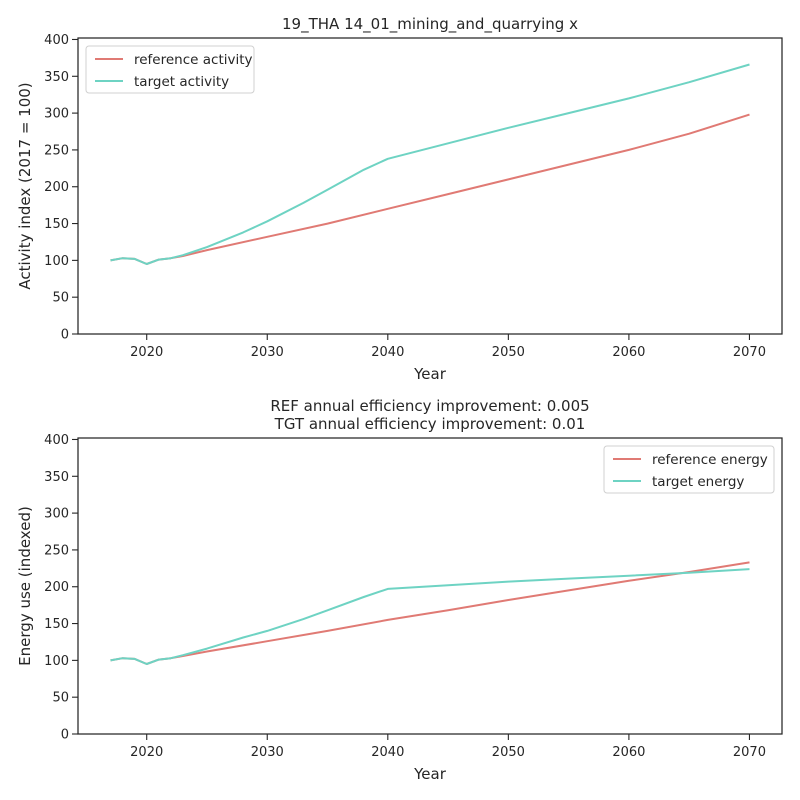  Describe the element at coordinates (430, 424) in the screenshot. I see `chart-subtitle: TGT annual efficiency improvement: 0.01` at that location.